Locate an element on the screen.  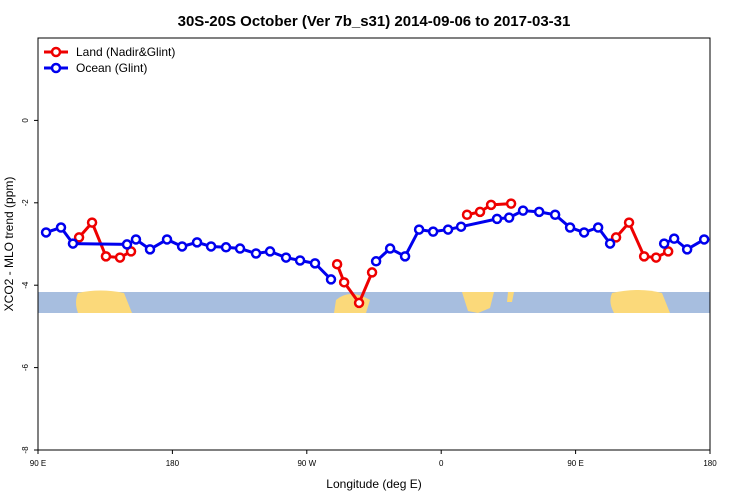
legend-label: Land (Nadir&Glint) is located at coordinates (125, 52).